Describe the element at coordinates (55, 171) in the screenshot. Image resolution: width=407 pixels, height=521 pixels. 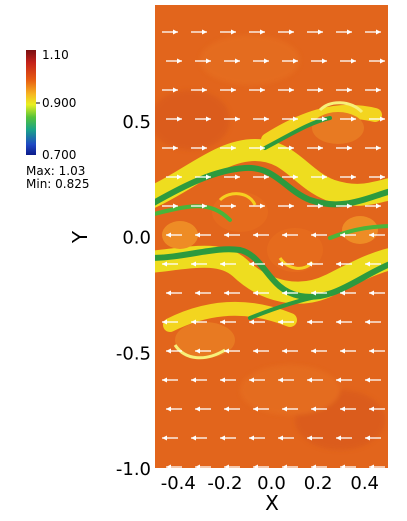
I see `stat-max: Max: 1.03` at that location.